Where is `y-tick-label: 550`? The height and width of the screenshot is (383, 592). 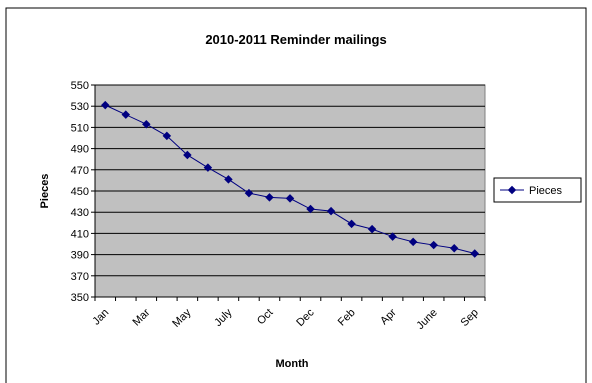 y-tick-label: 550 is located at coordinates (80, 86).